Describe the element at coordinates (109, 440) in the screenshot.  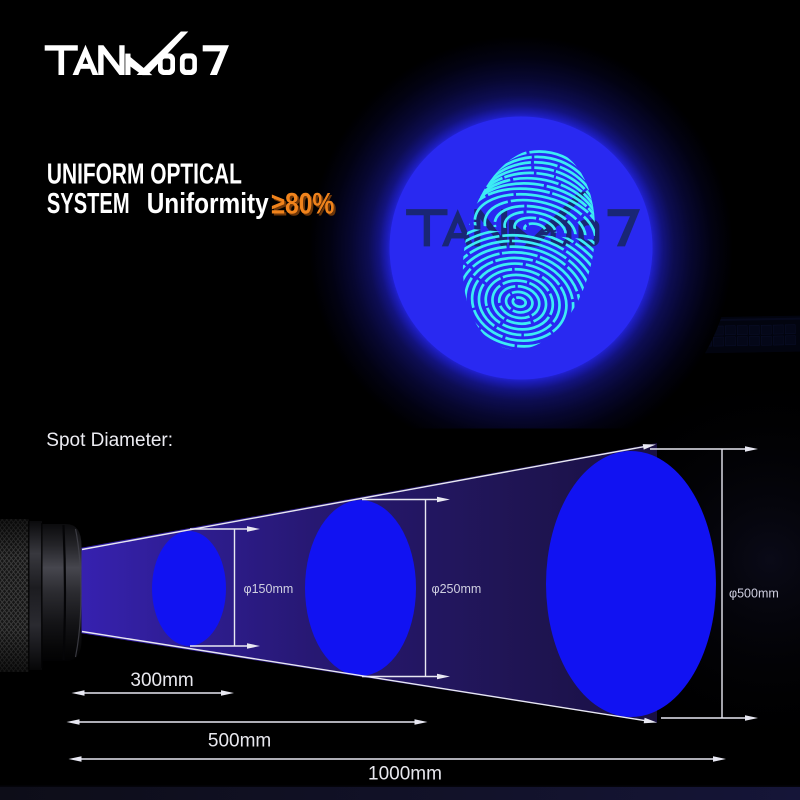
I see `svg-text: Spot Diameter:` at that location.